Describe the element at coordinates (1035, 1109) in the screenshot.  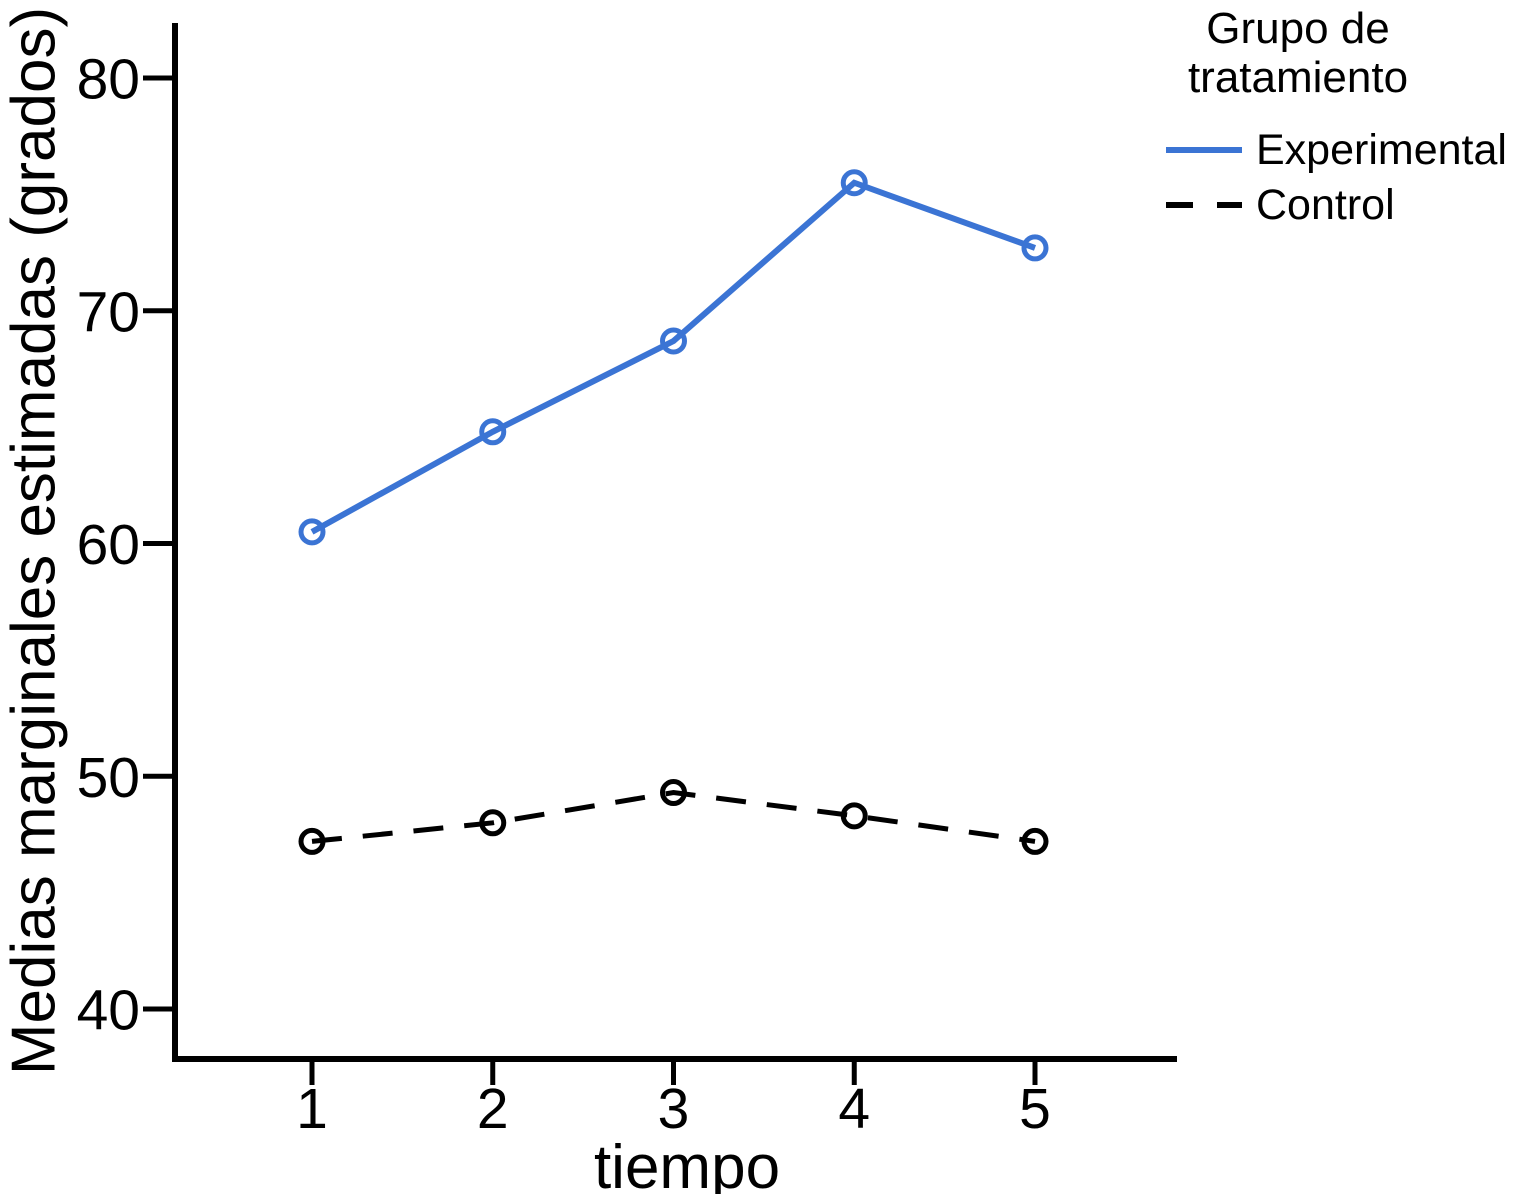
I see `x-tick-label: 5` at that location.